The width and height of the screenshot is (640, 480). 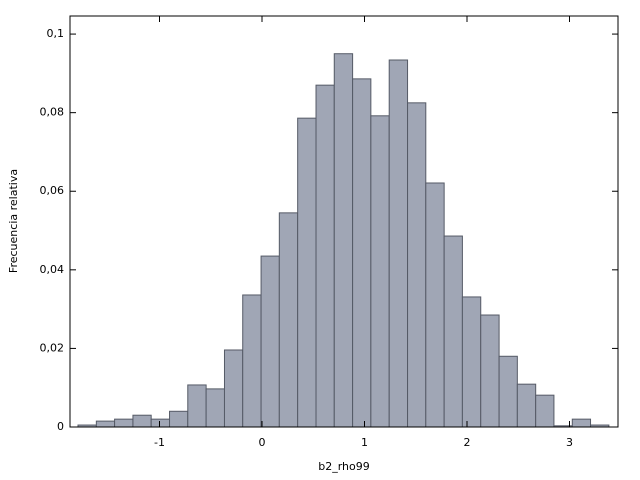 What do you see at coordinates (52, 269) in the screenshot?
I see `y-tick-label: 0,04` at bounding box center [52, 269].